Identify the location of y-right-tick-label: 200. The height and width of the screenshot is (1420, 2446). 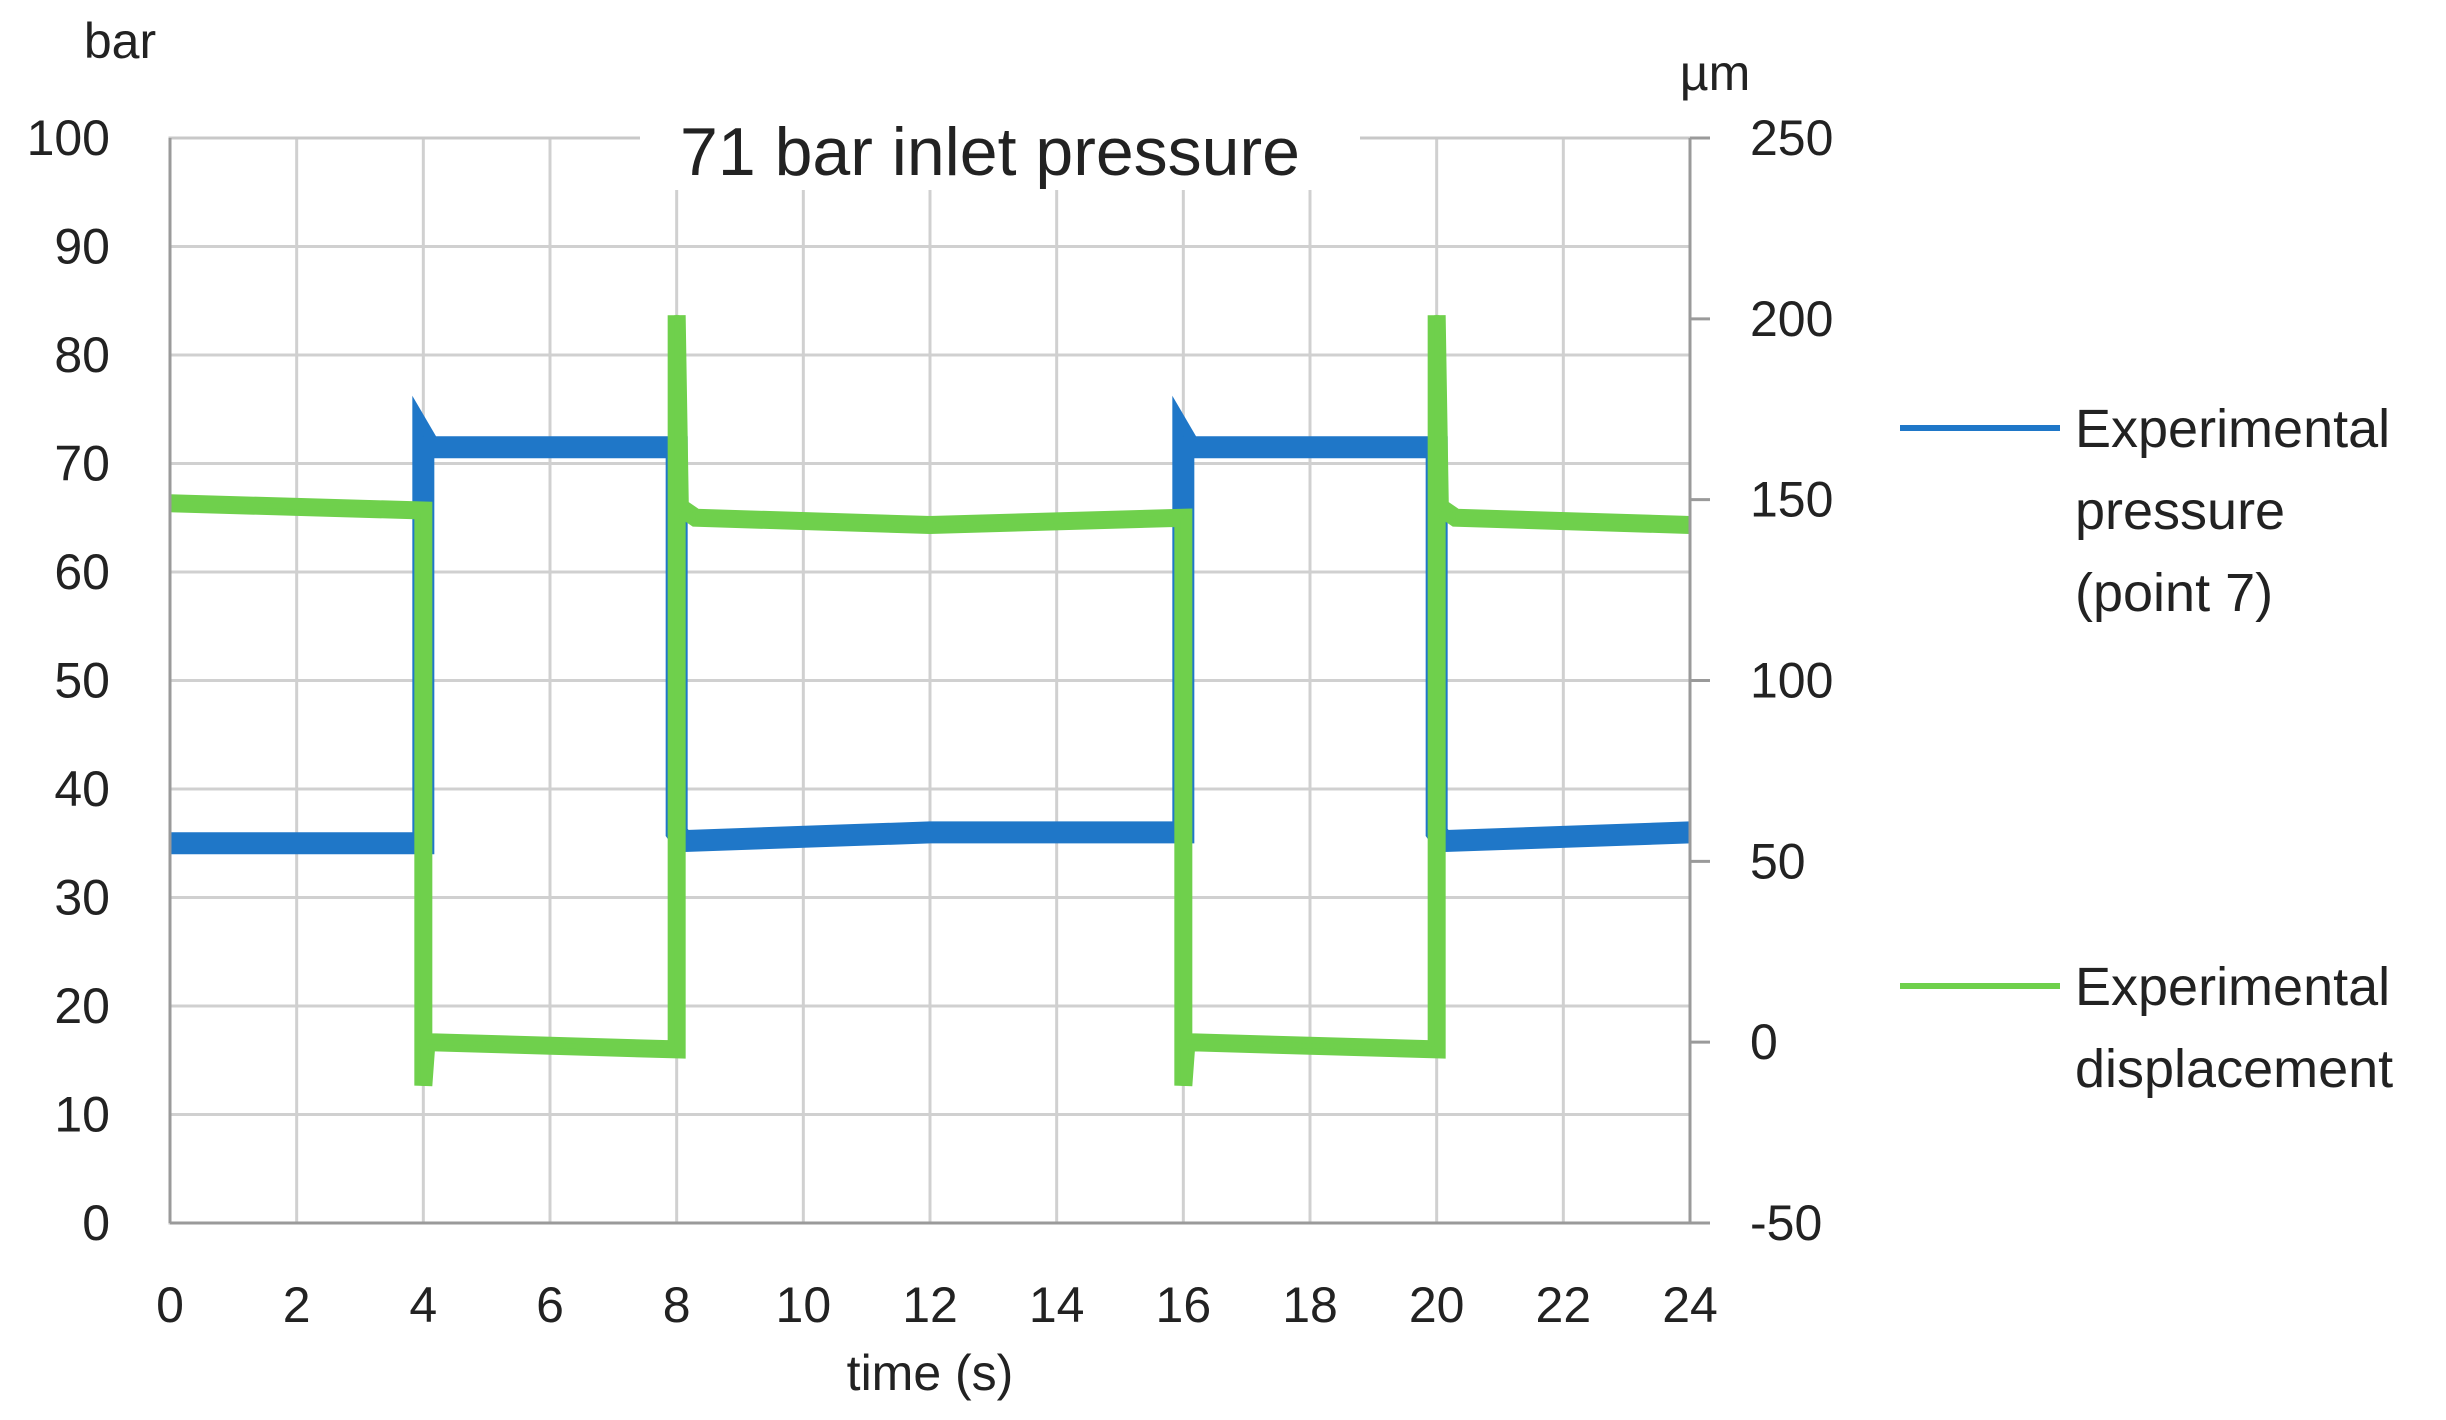
(1791, 319).